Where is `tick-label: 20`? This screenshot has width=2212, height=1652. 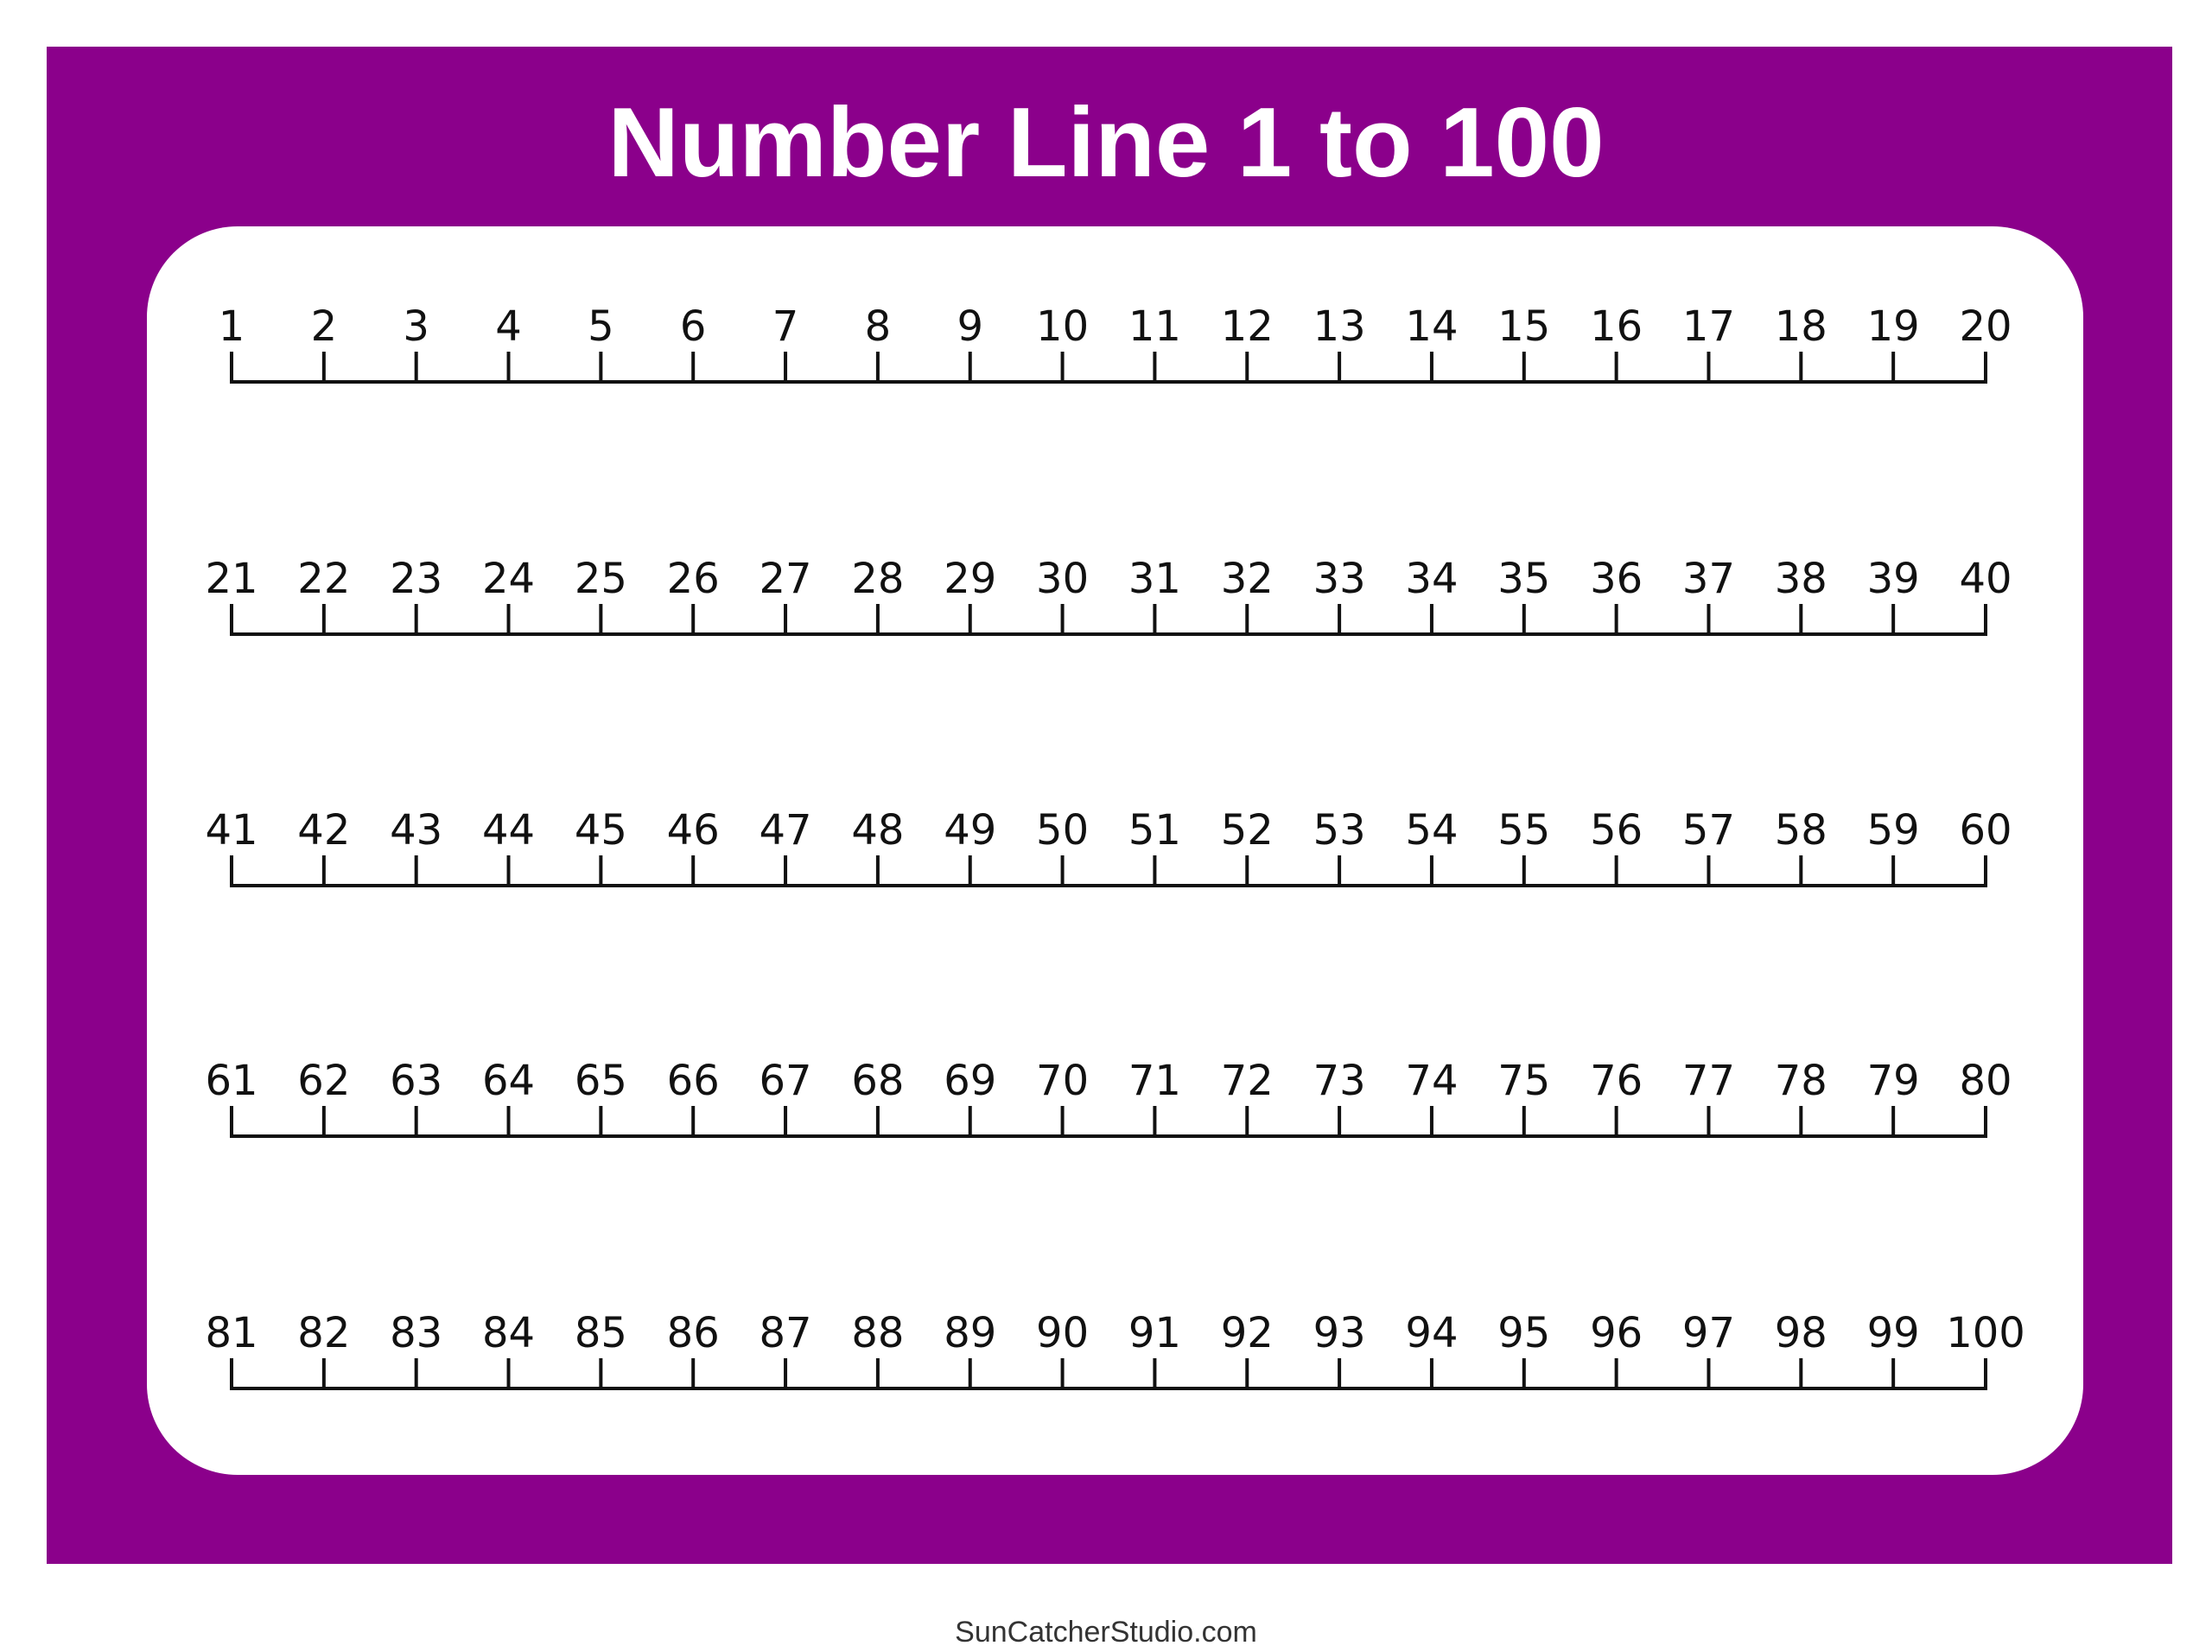
tick-label: 20 is located at coordinates (1985, 327).